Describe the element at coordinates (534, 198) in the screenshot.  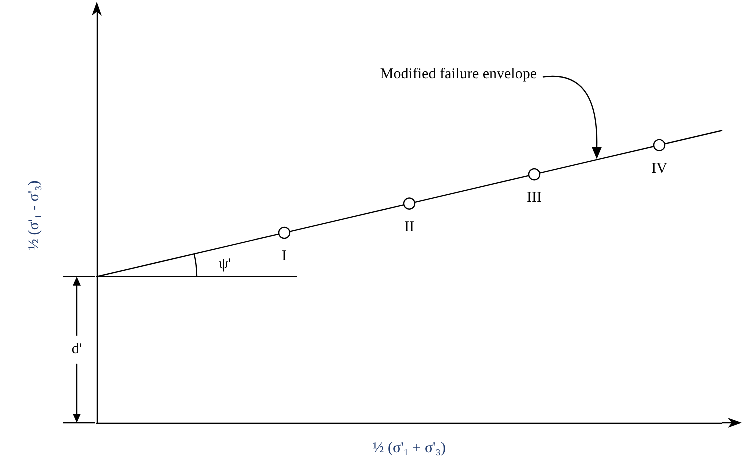
I see `annotation: III` at that location.